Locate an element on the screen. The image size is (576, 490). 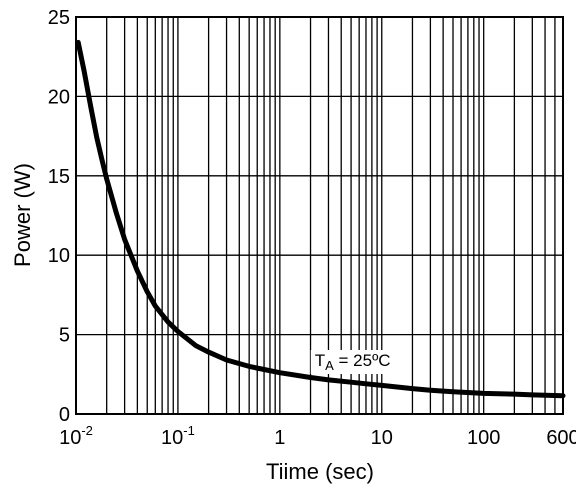
annotation-text: TA = 25ºC is located at coordinates (353, 362).